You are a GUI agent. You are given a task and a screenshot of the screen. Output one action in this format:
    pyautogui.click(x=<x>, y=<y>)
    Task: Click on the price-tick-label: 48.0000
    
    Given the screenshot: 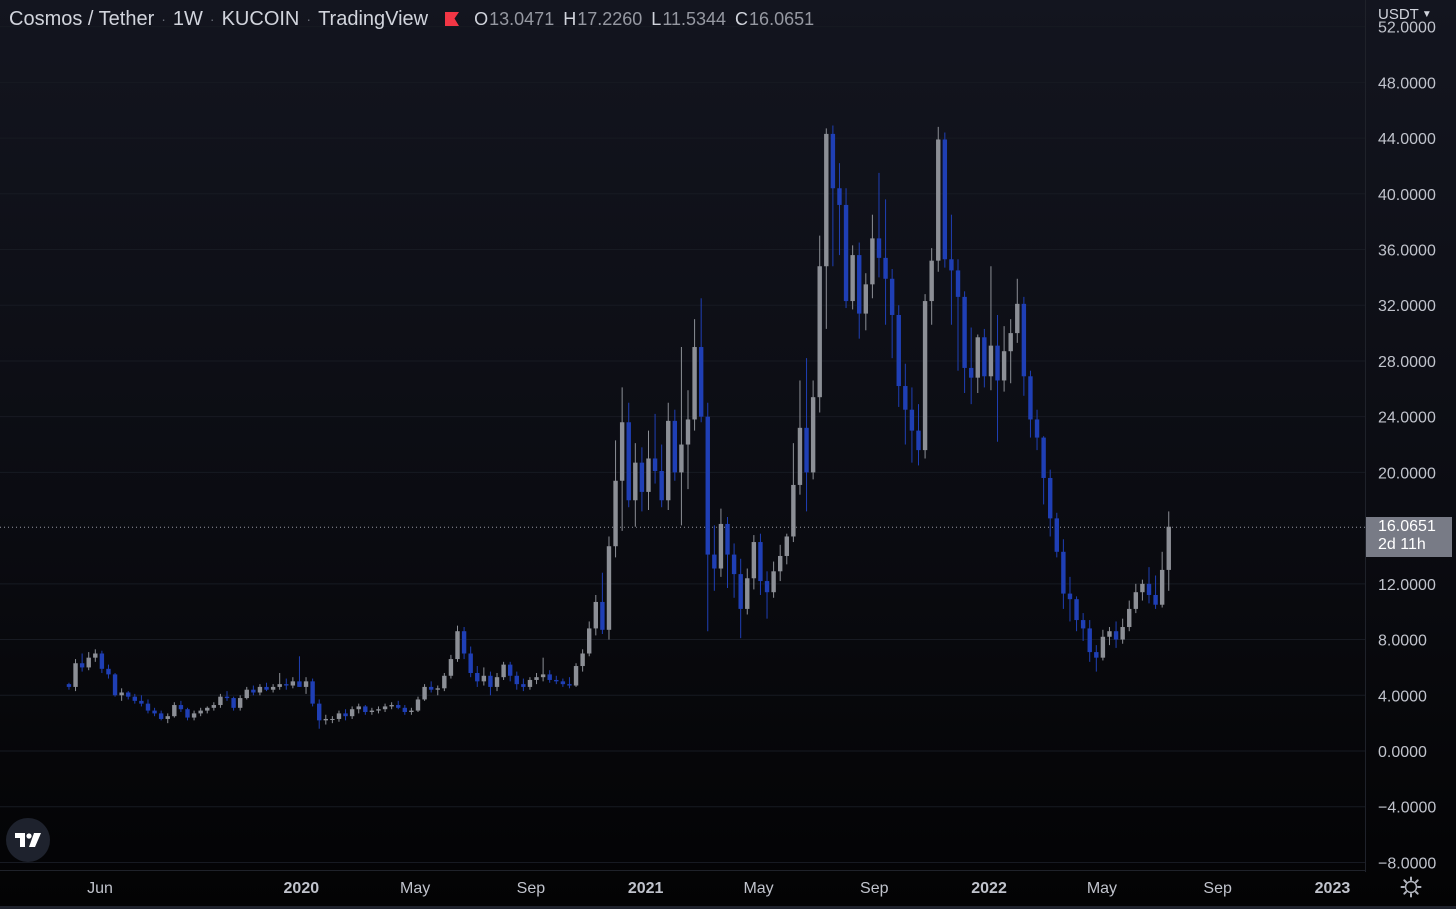 What is the action you would take?
    pyautogui.click(x=1407, y=83)
    